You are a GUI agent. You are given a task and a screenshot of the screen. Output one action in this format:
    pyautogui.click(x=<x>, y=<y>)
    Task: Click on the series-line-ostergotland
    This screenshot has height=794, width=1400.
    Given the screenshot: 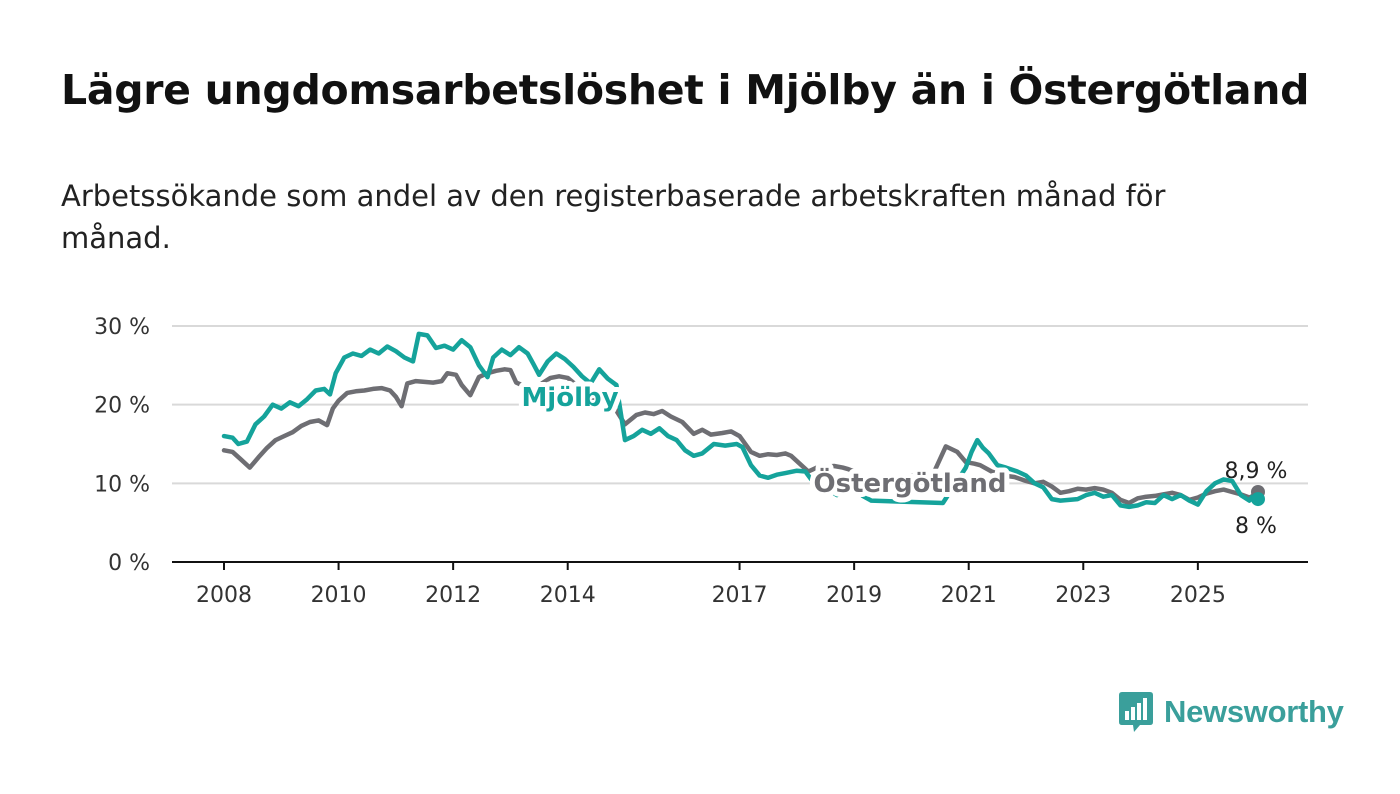 What is the action you would take?
    pyautogui.click(x=741, y=436)
    